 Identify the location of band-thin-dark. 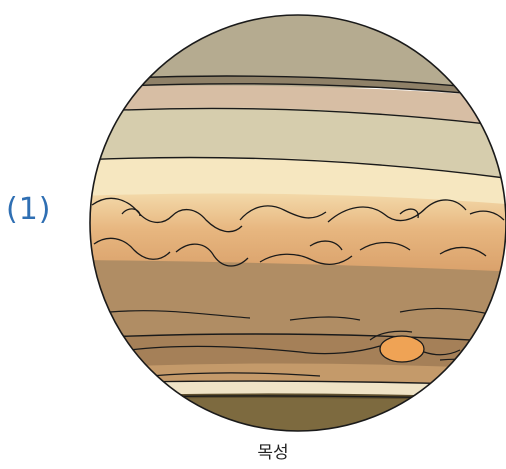
(298, 87).